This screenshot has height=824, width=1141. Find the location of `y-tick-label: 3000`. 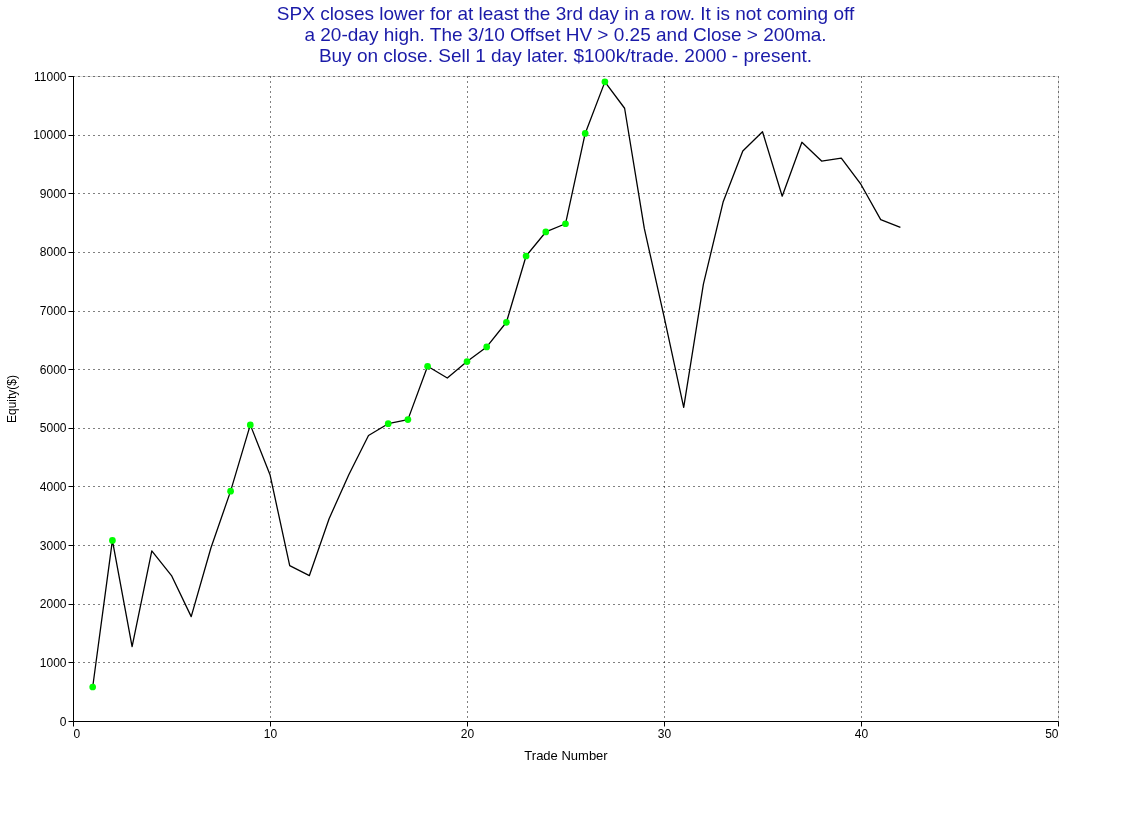

y-tick-label: 3000 is located at coordinates (53, 545).